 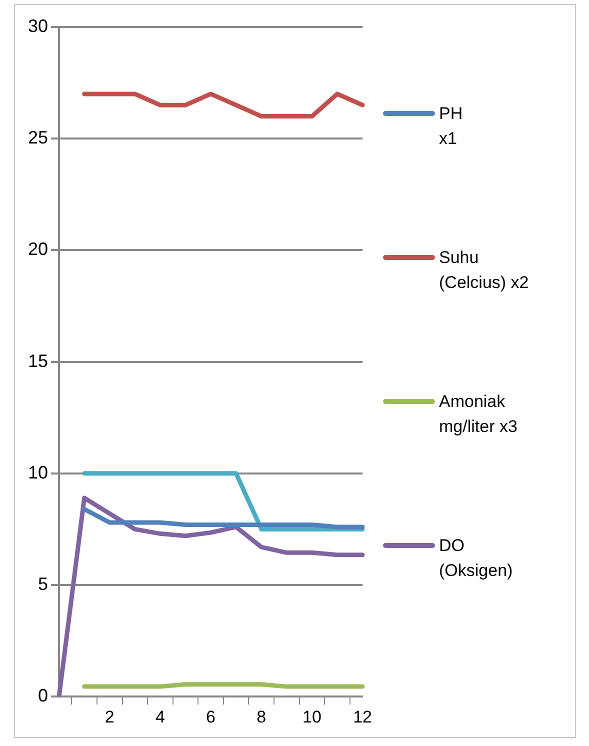 I want to click on y-tick-label: 0, so click(x=43, y=696).